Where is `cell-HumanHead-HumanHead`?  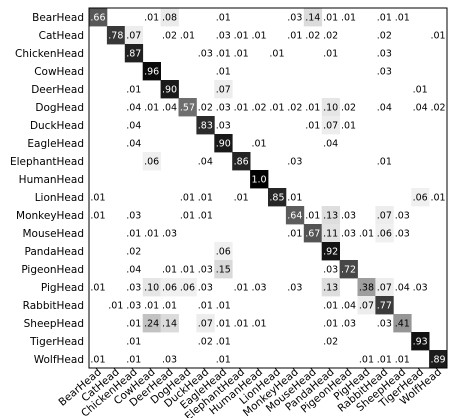
cell-HumanHead-HumanHead is located at coordinates (259, 179).